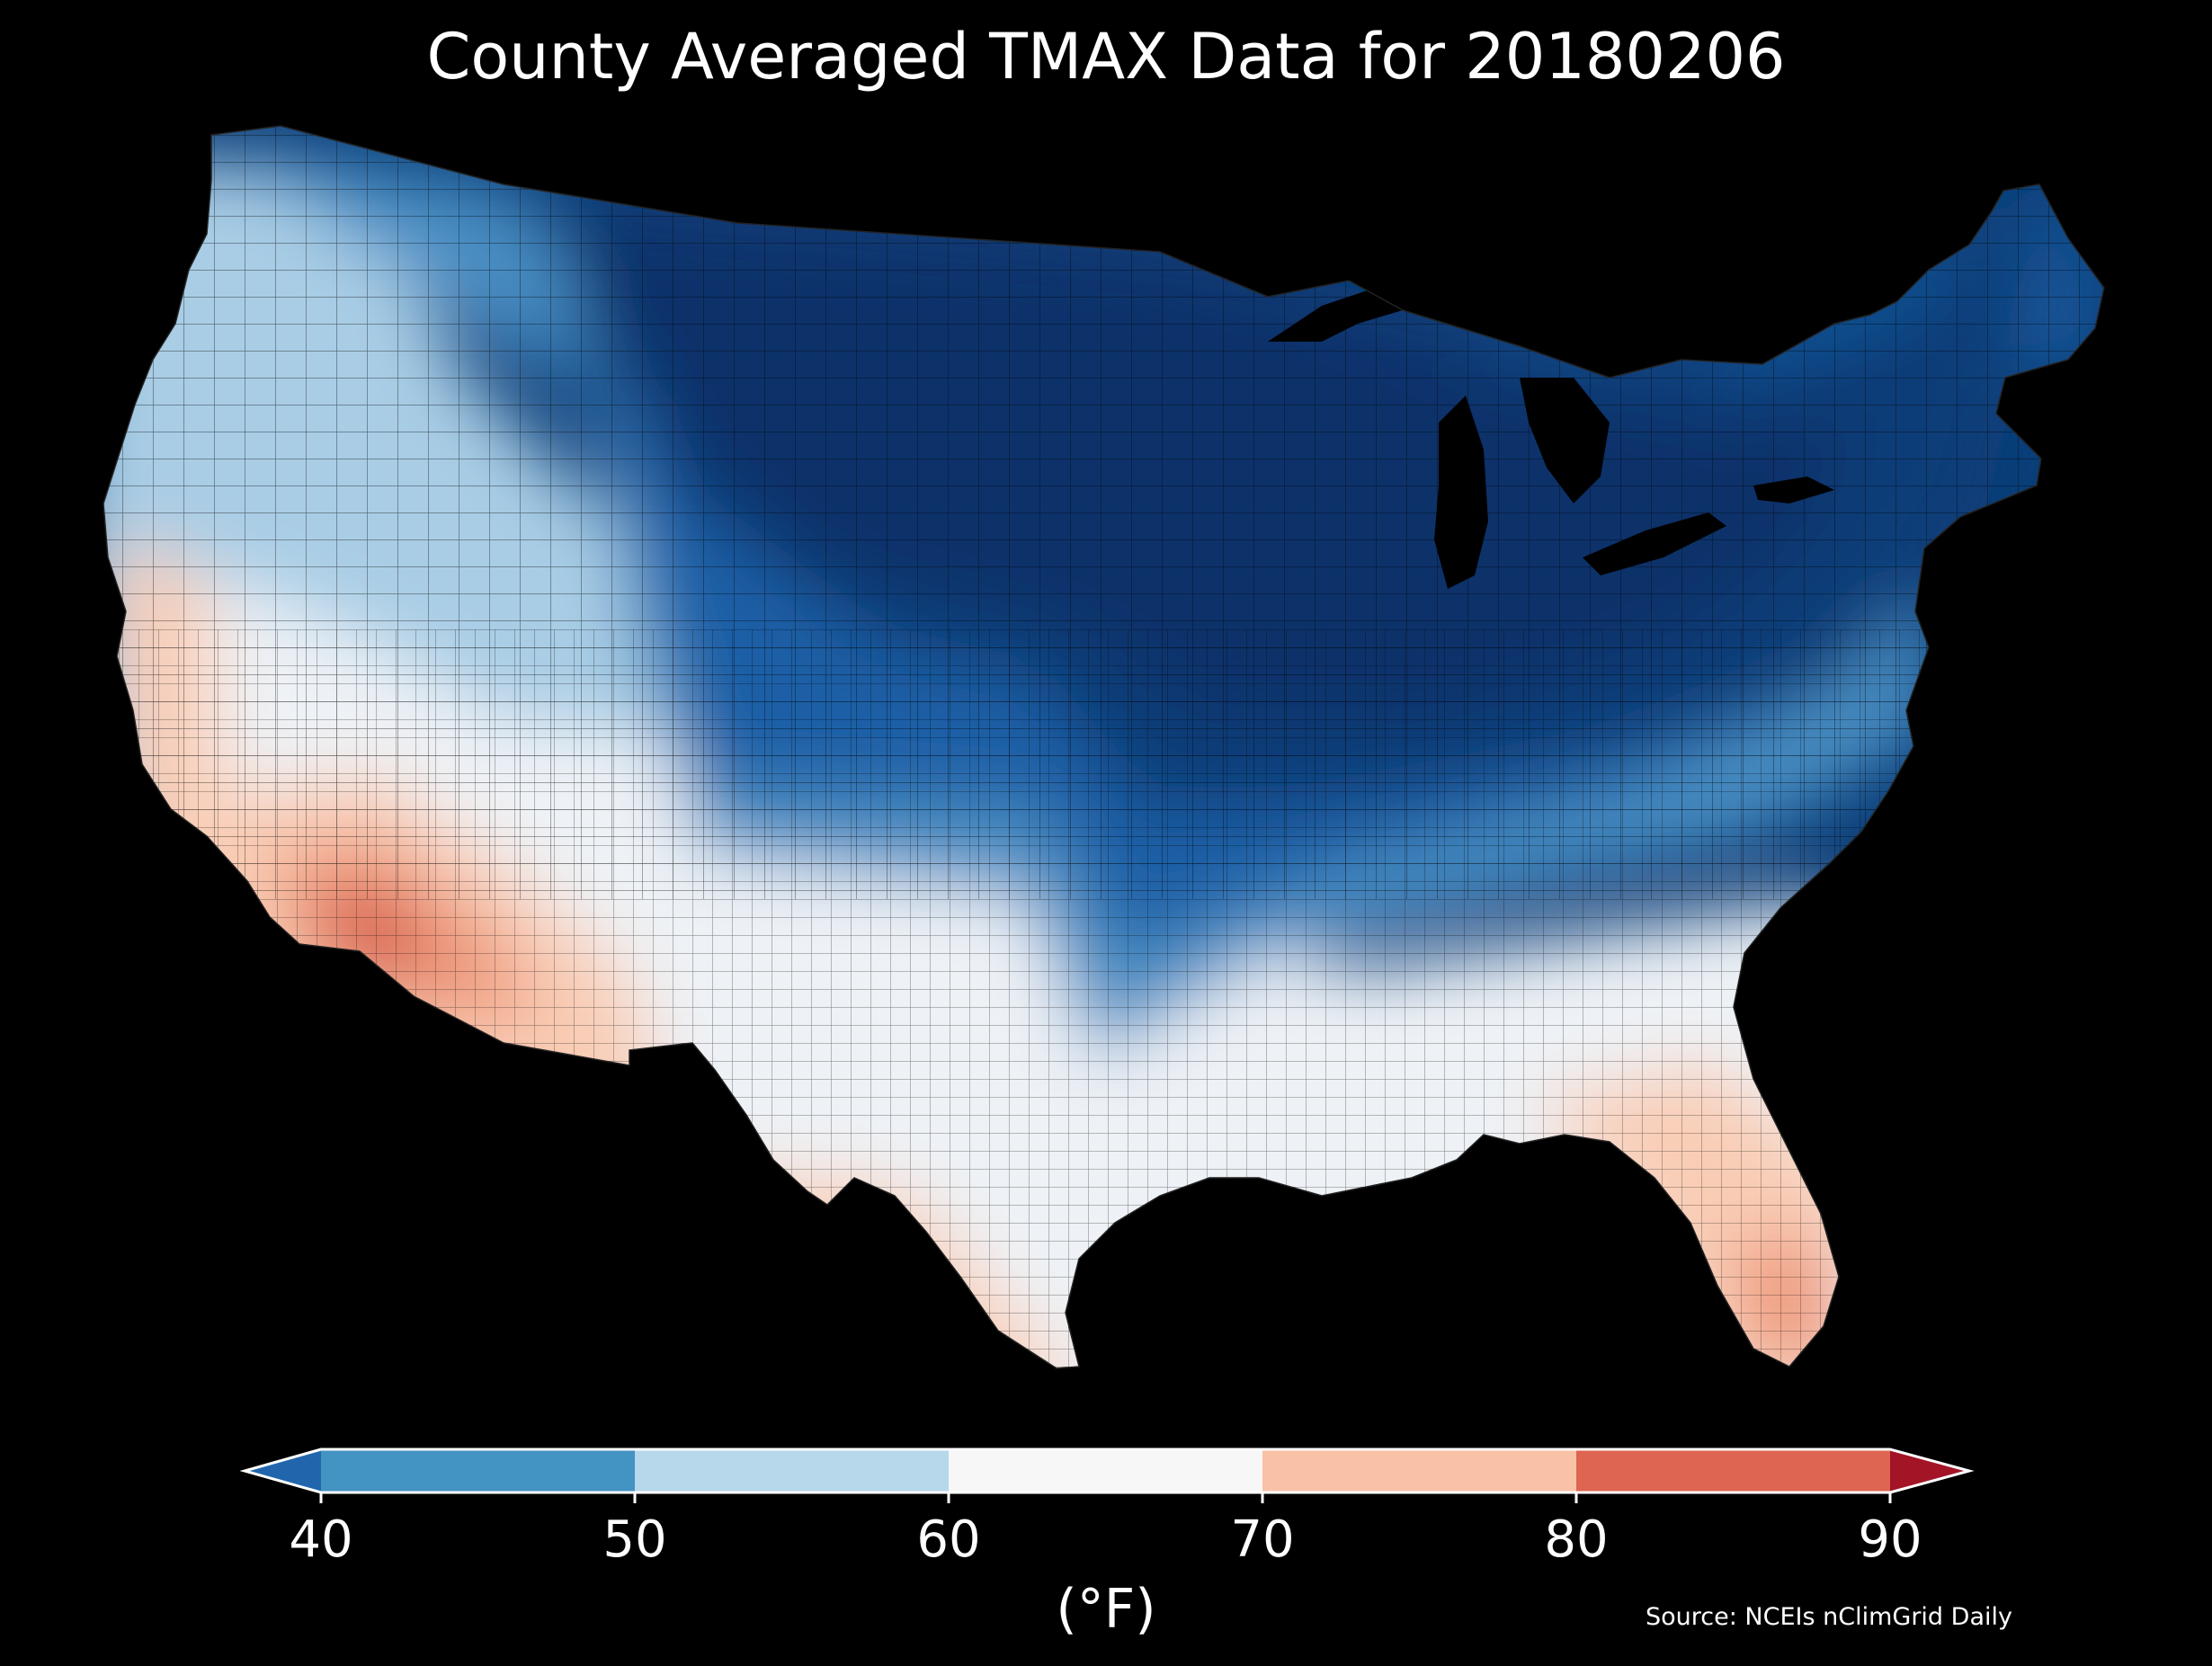 This screenshot has width=2212, height=1666. I want to click on colorbar-tick-label: 40, so click(321, 1540).